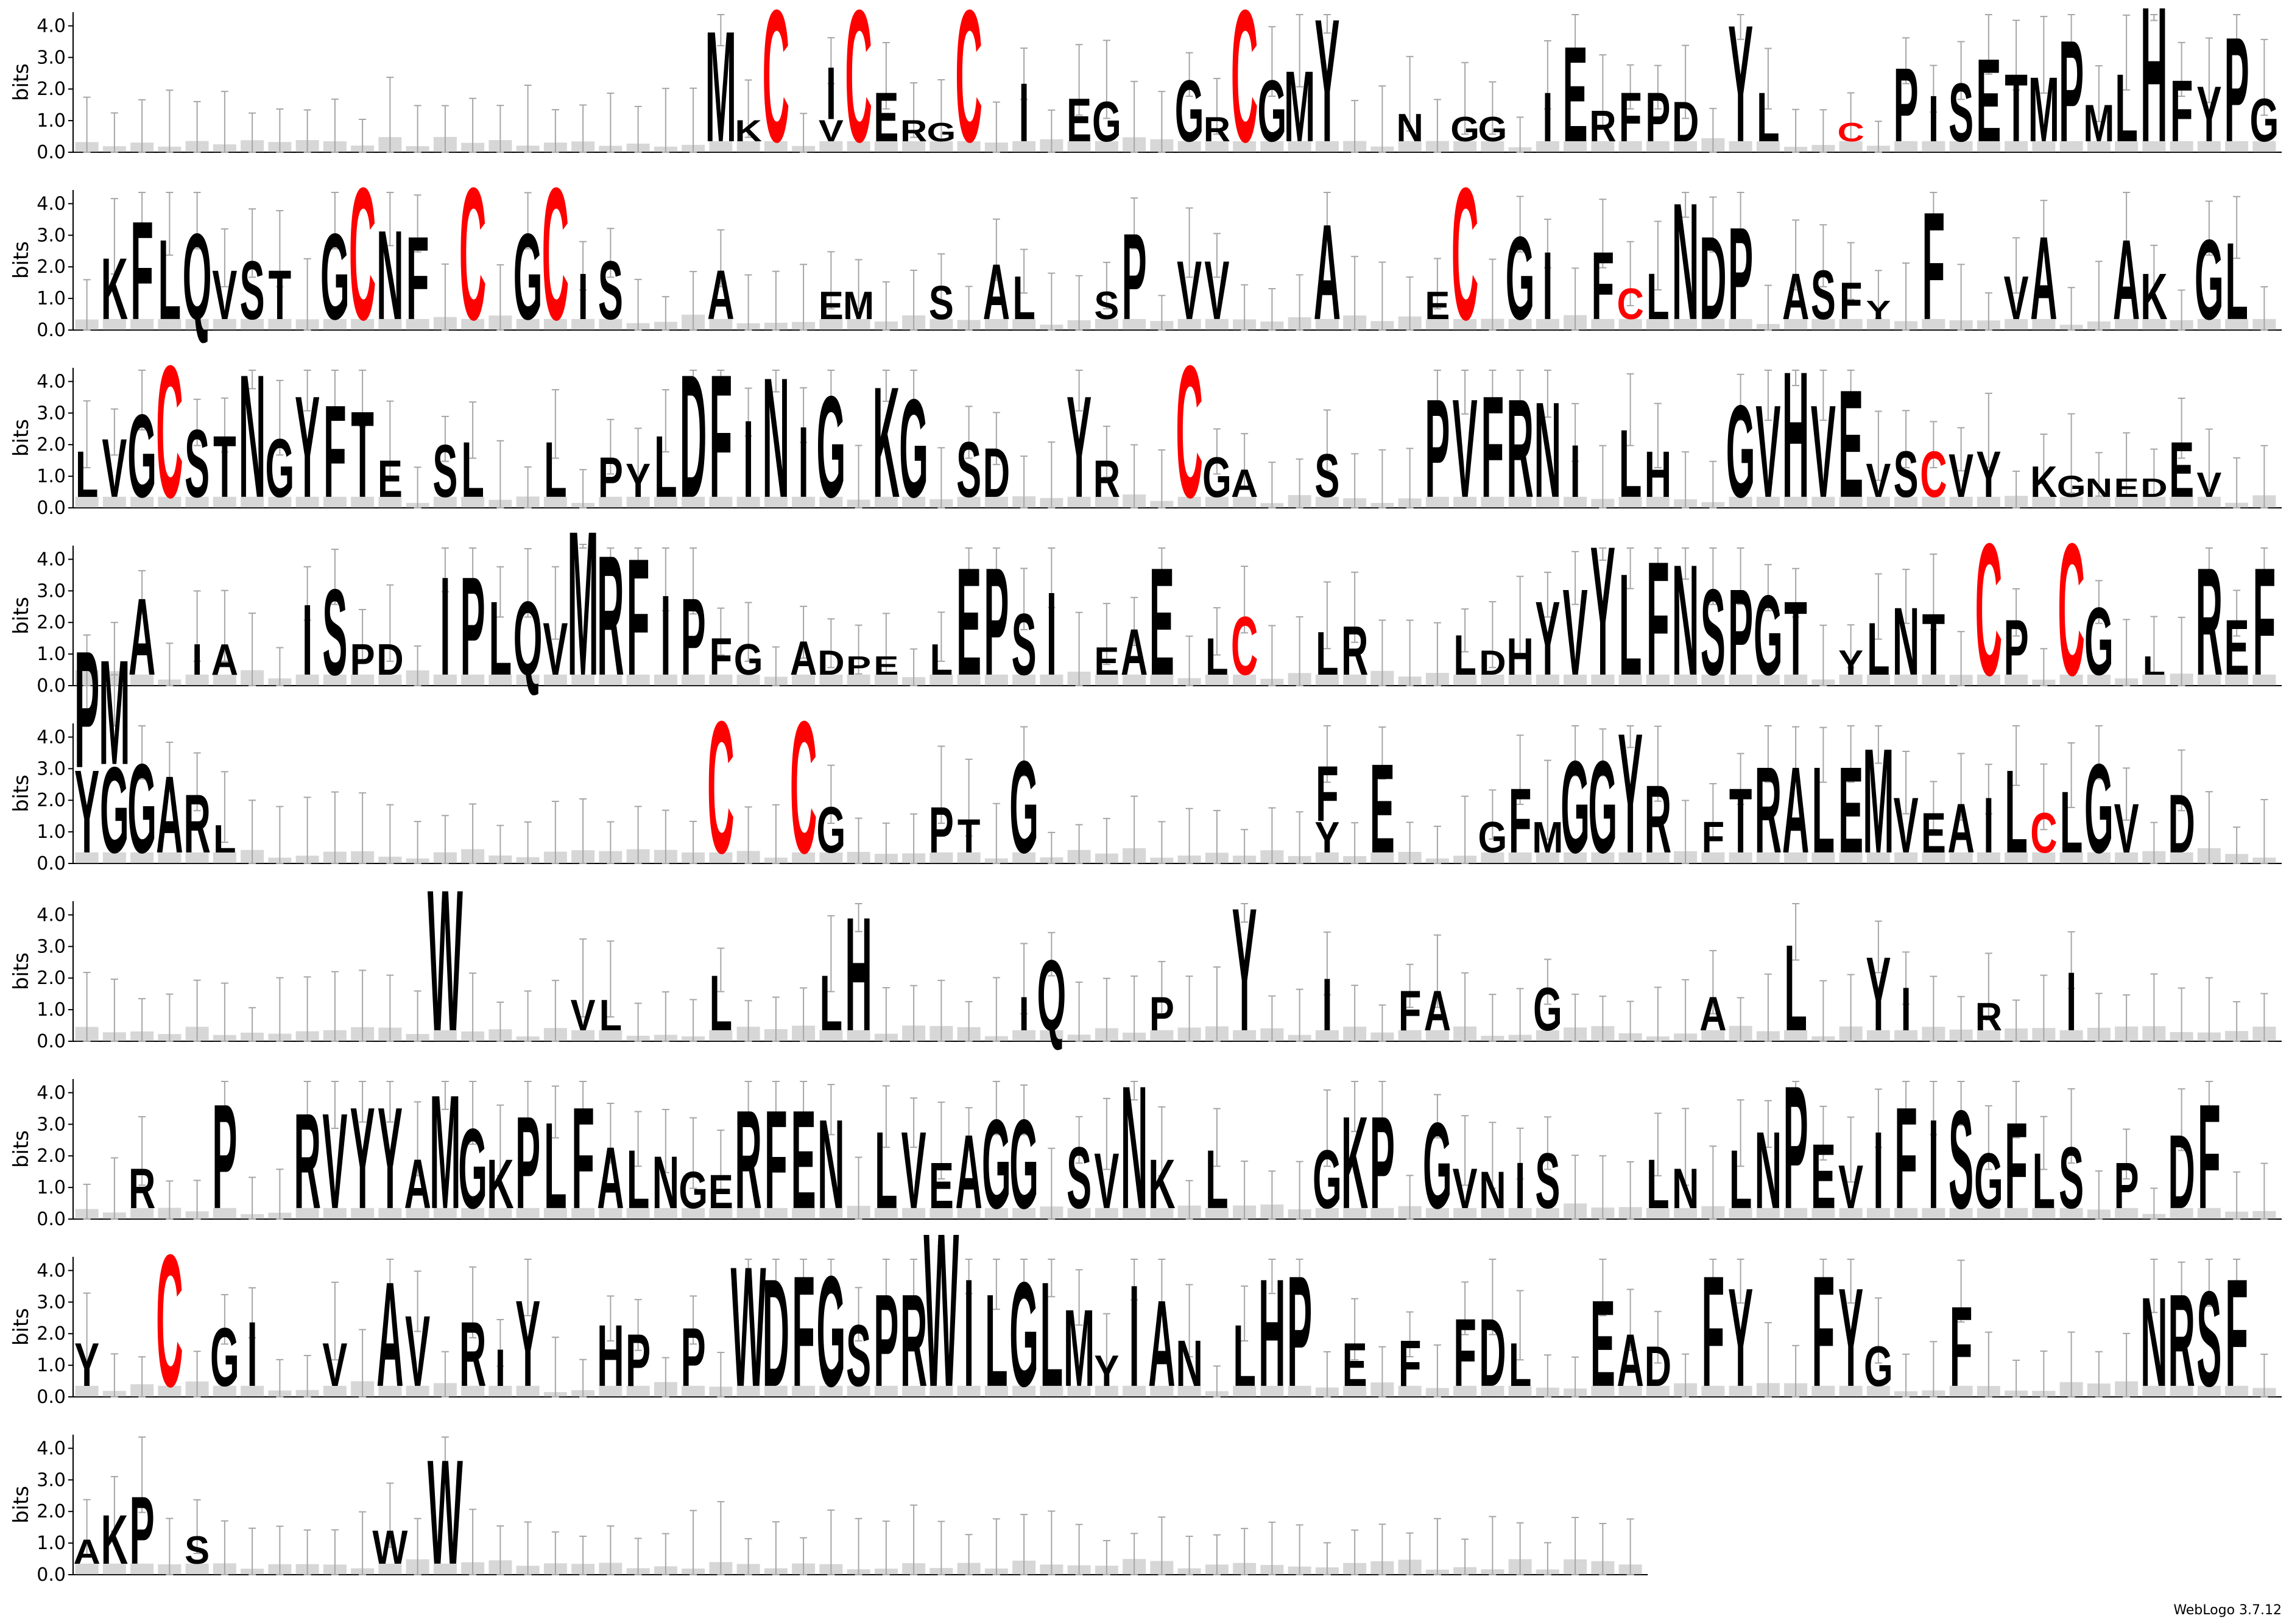 The width and height of the screenshot is (2289, 1624). Describe the element at coordinates (693, 437) in the screenshot. I see `residue-D: D` at that location.